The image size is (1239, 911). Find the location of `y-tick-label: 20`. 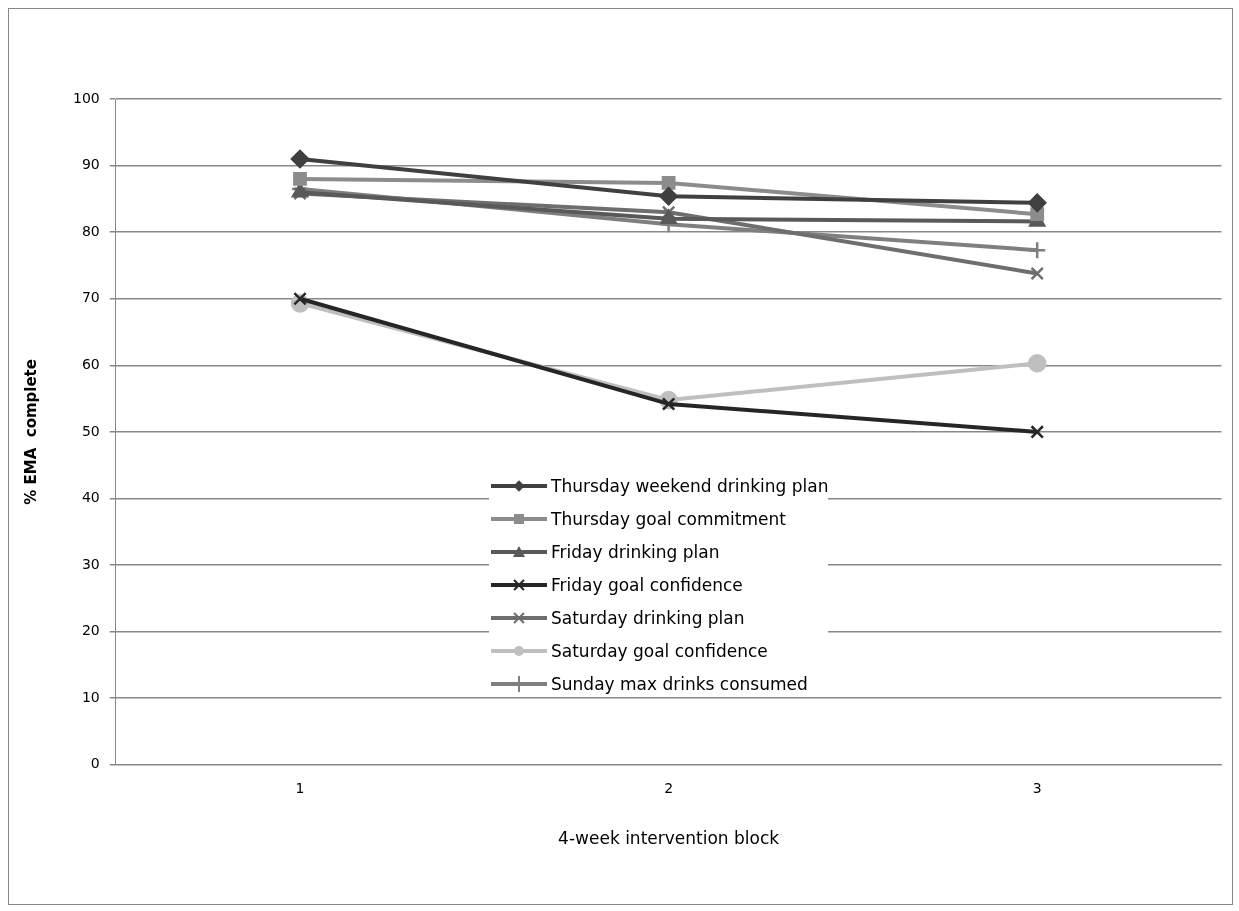

y-tick-label: 20 is located at coordinates (90, 630).